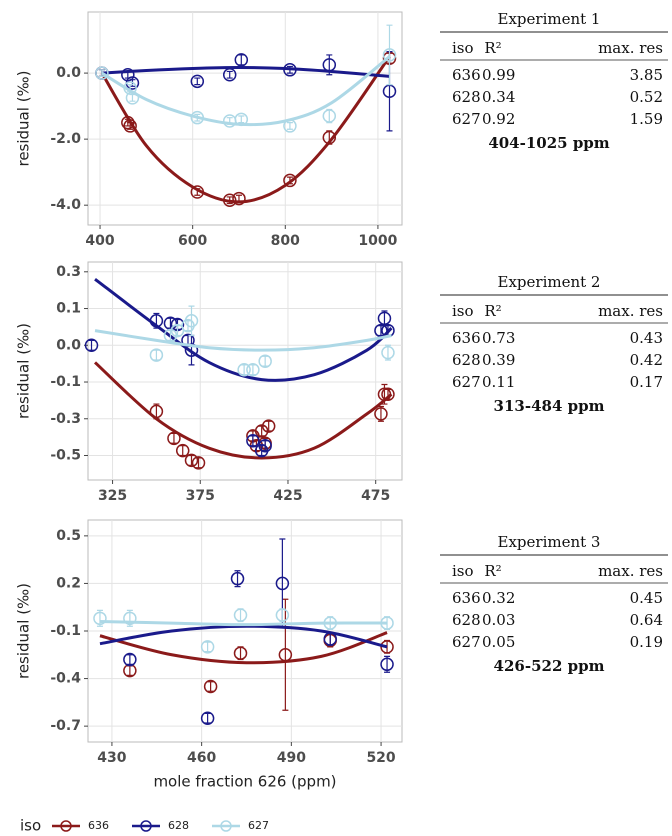 This screenshot has width=672, height=836. Describe the element at coordinates (244, 782) in the screenshot. I see `x-axis-title: mole fraction 626 (ppm)` at that location.